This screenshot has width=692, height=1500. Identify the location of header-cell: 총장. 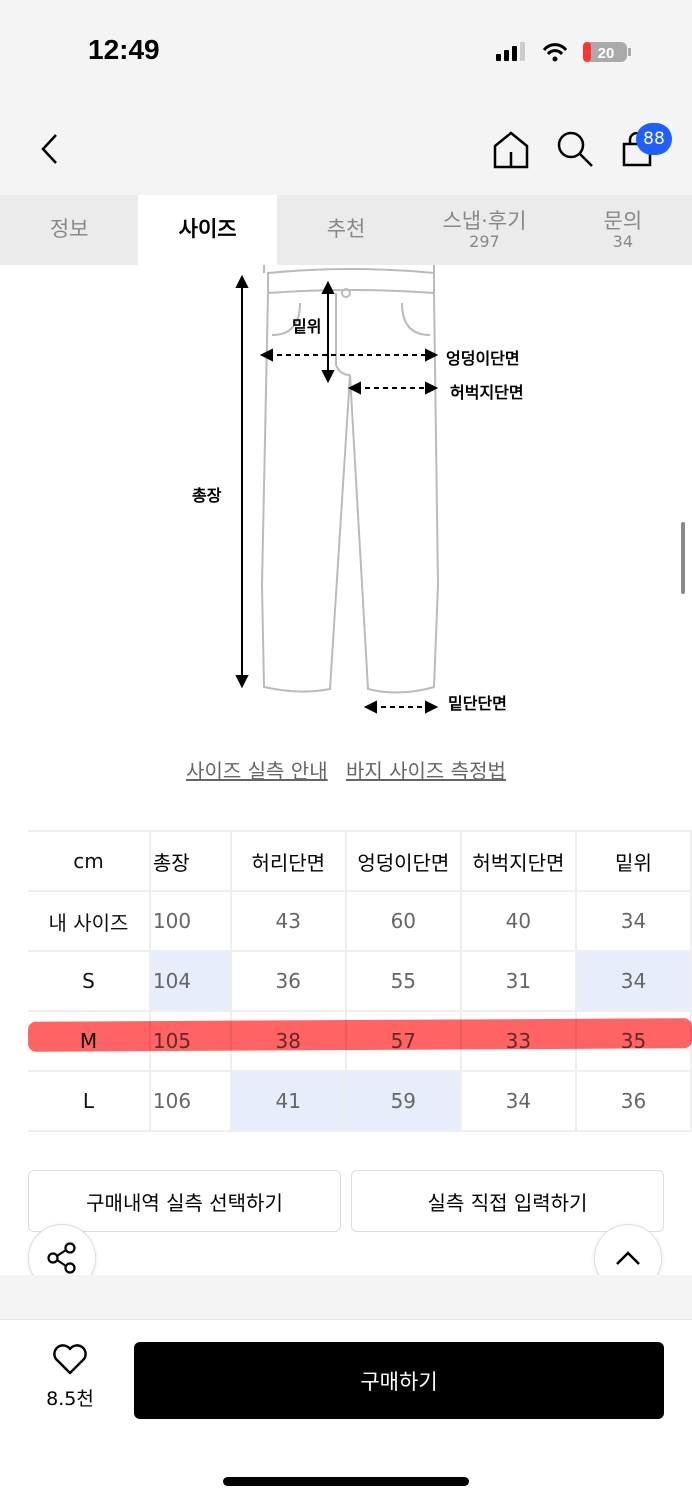
(190, 861).